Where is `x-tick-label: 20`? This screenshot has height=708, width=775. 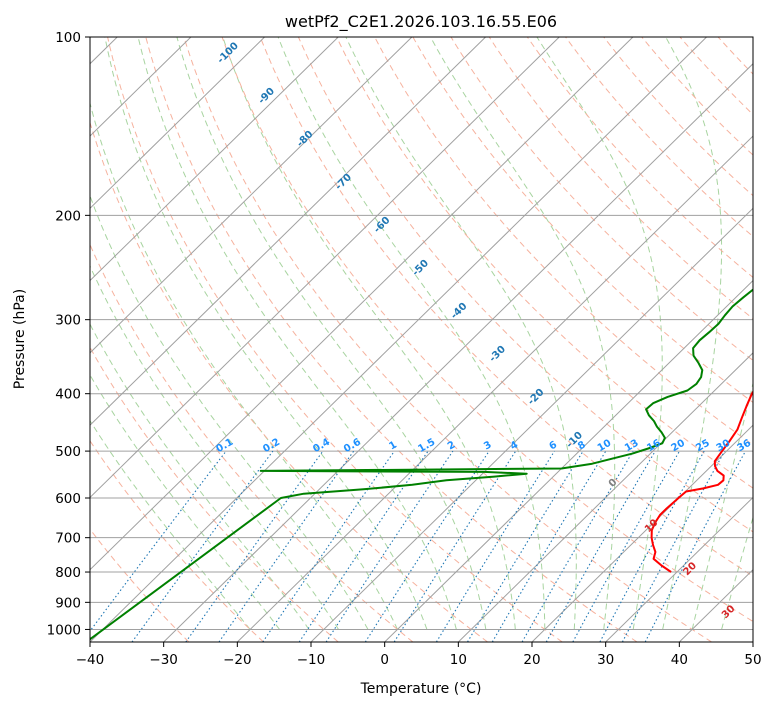
x-tick-label: 20 is located at coordinates (531, 660).